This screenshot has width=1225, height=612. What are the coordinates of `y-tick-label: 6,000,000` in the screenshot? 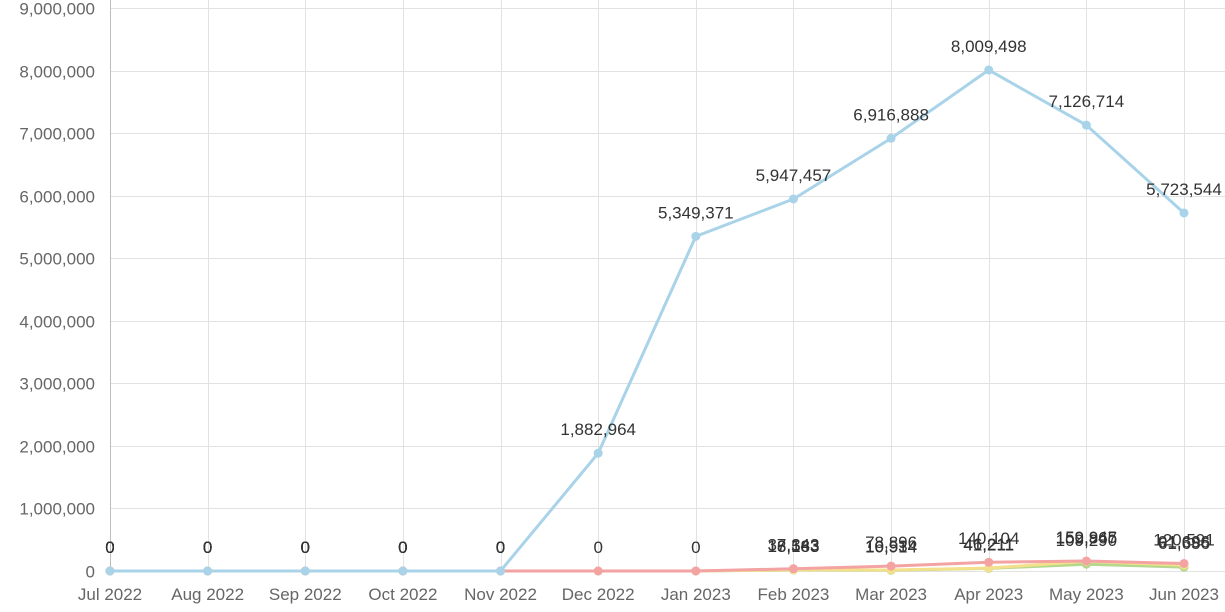 It's located at (57, 197).